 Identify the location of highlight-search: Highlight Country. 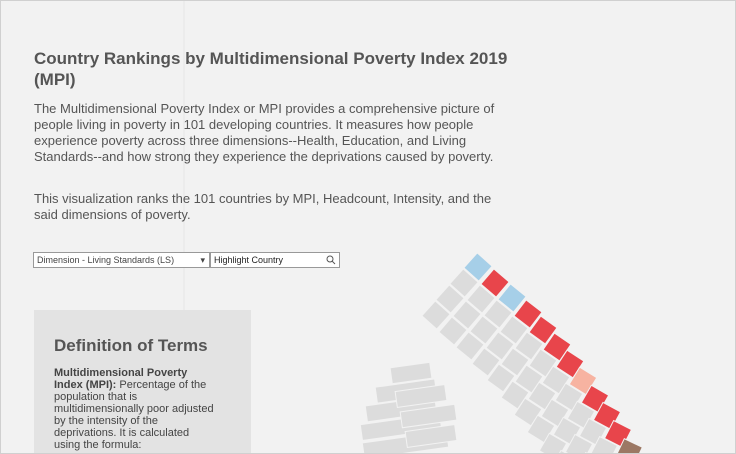
(275, 260).